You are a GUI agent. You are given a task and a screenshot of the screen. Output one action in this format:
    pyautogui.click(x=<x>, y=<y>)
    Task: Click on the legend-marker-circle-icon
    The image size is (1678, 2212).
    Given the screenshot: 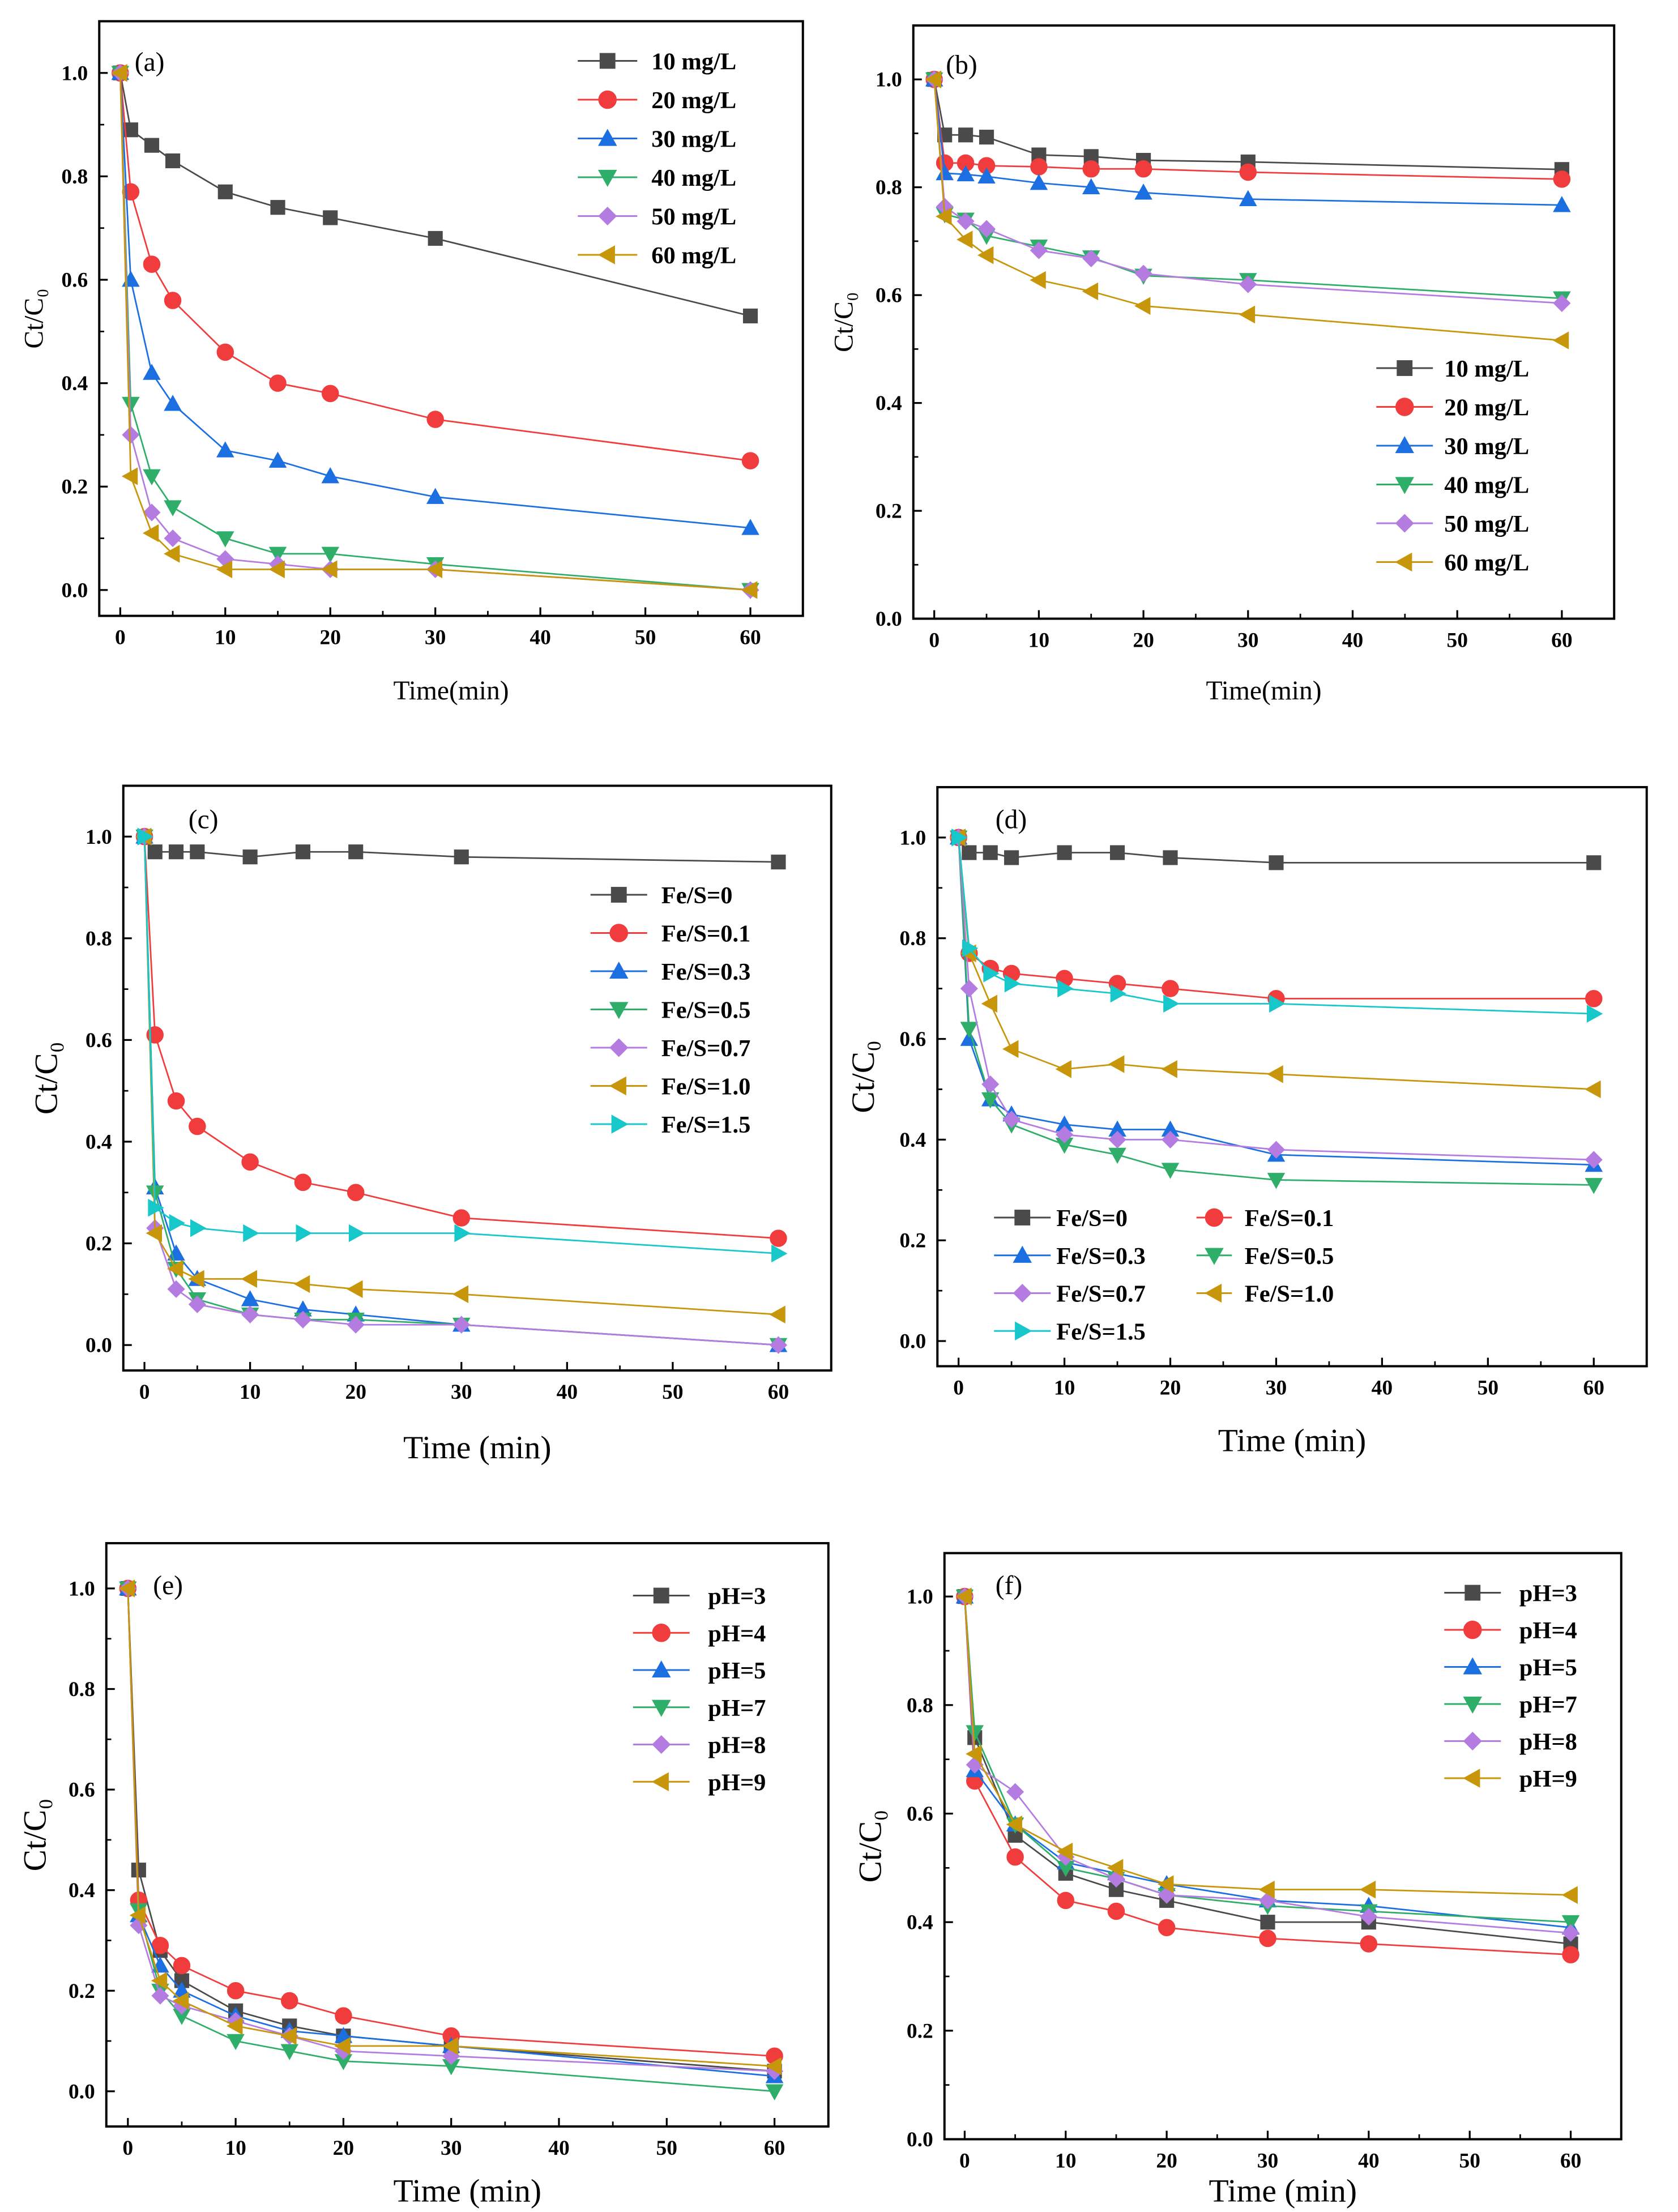 What is the action you would take?
    pyautogui.click(x=618, y=933)
    